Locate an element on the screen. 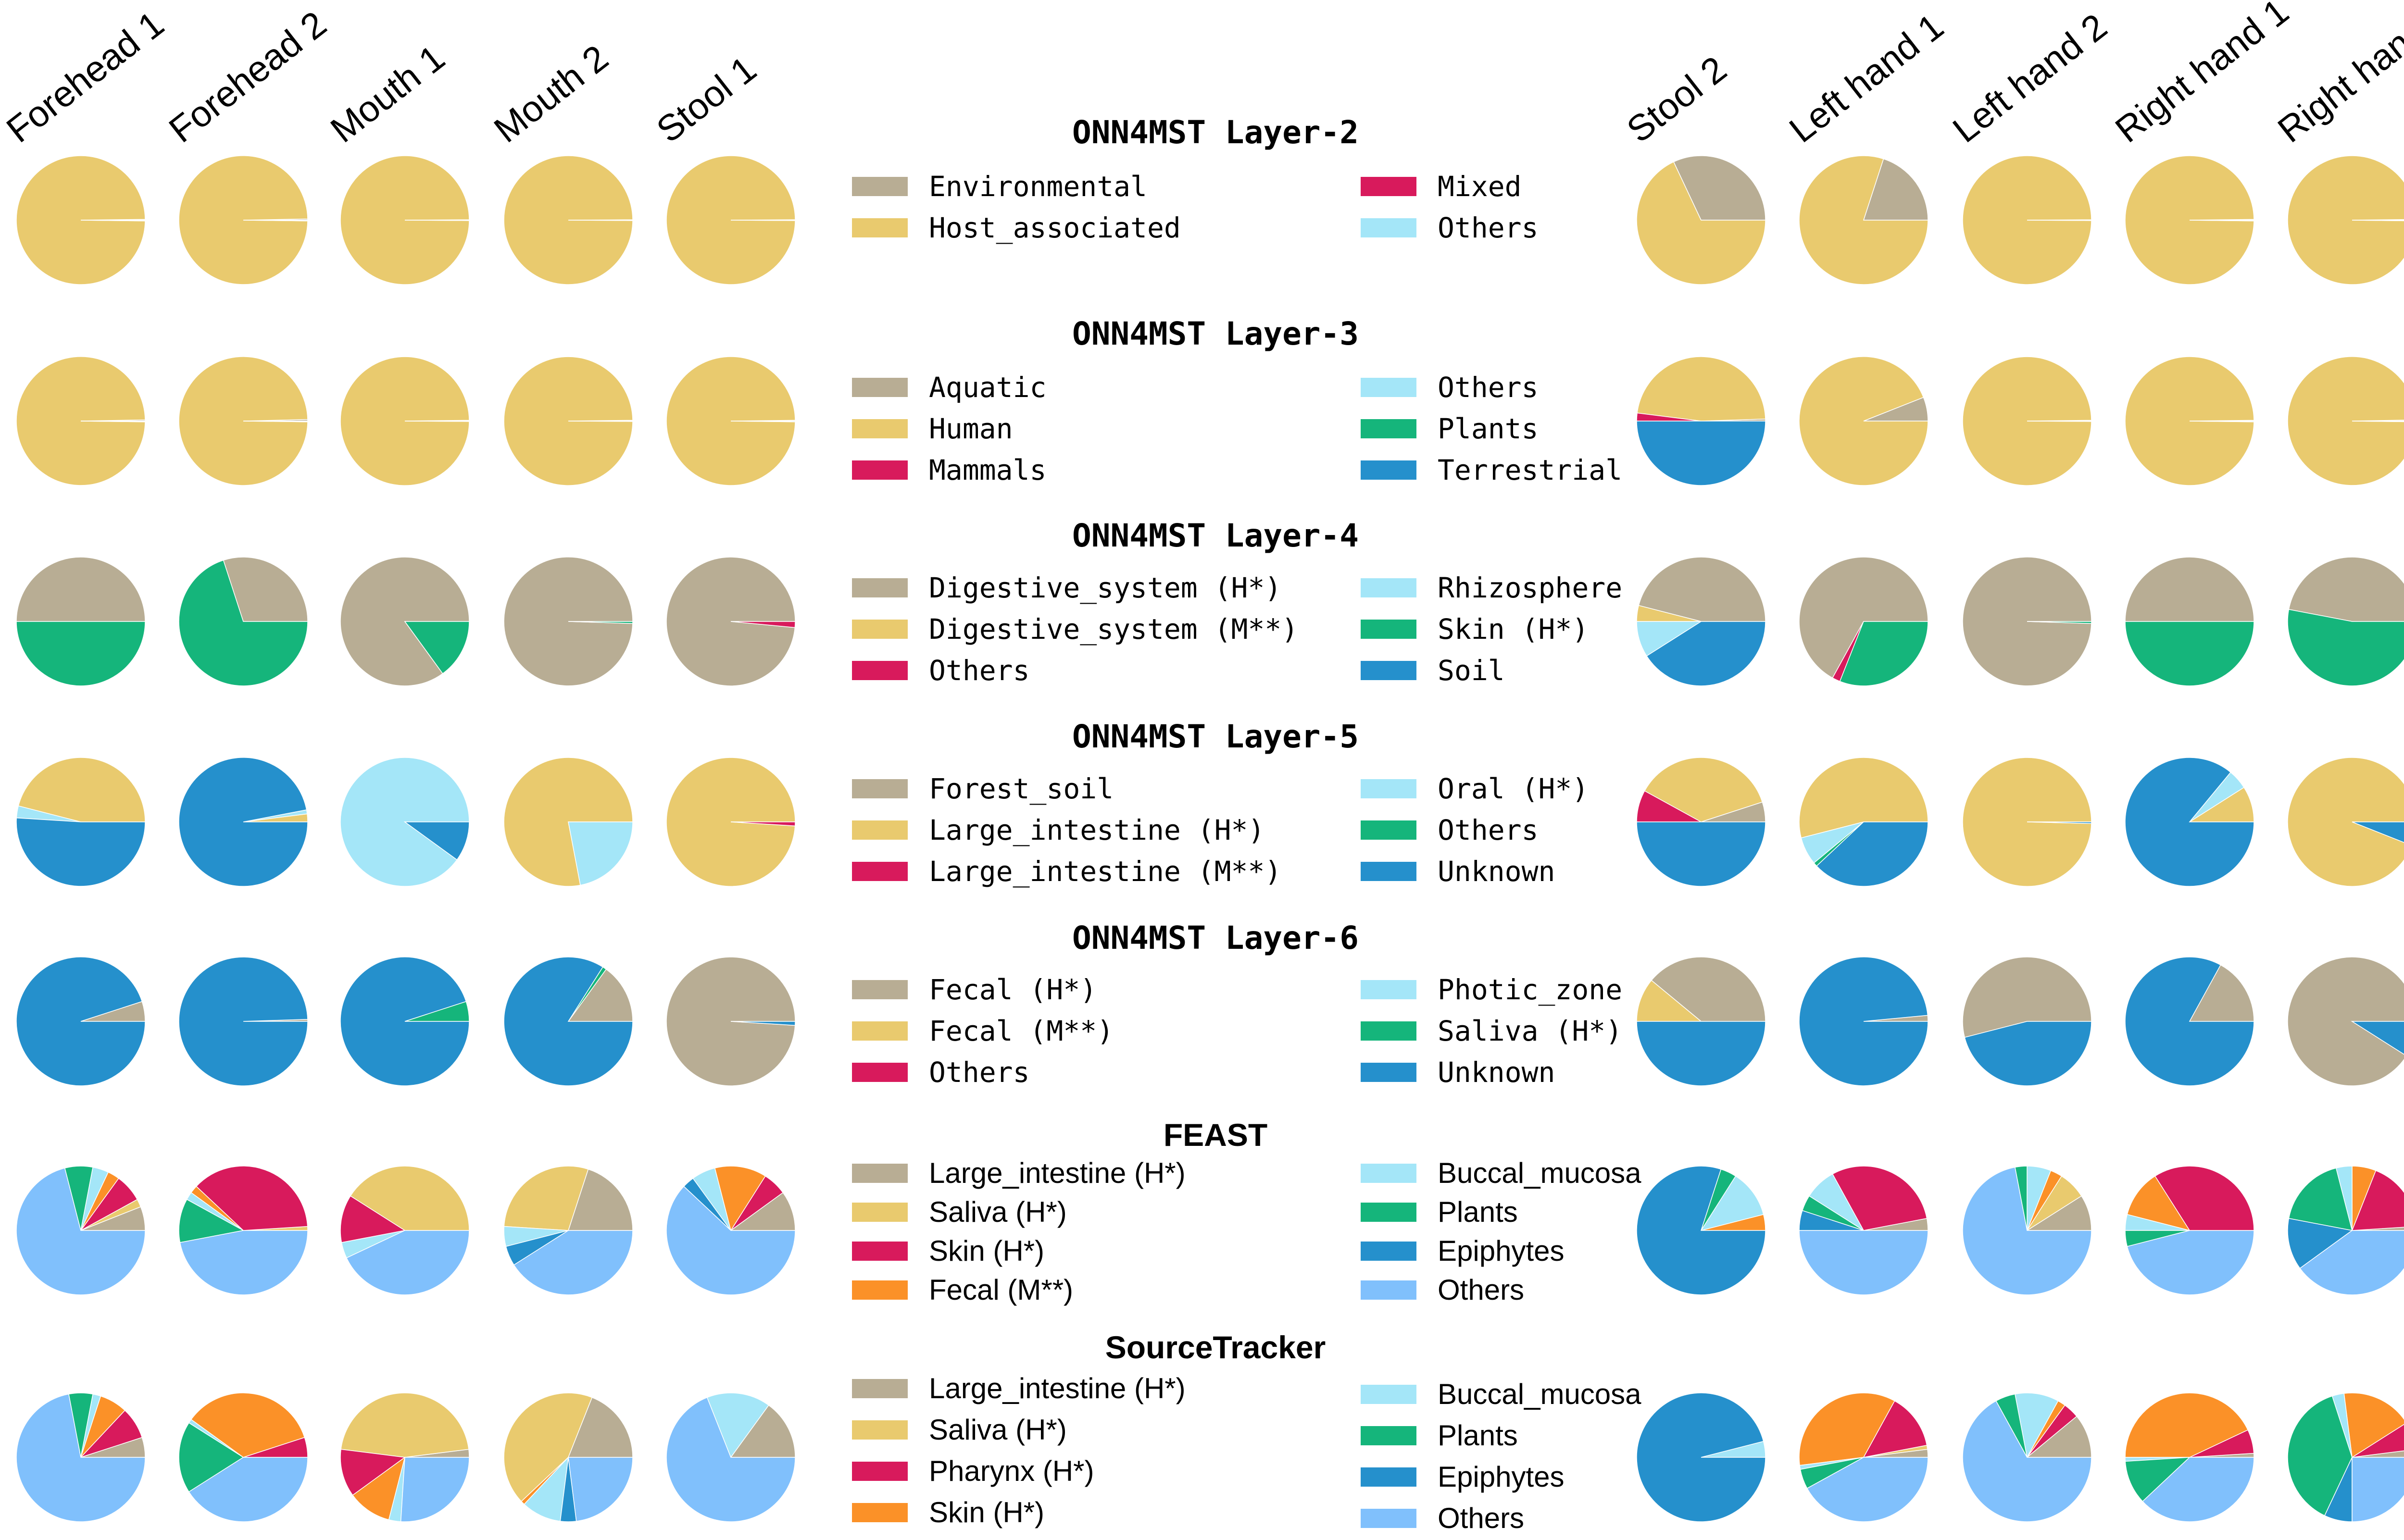 The image size is (2404, 1540). legend-label: Large_intestine (H*) is located at coordinates (1057, 1173).